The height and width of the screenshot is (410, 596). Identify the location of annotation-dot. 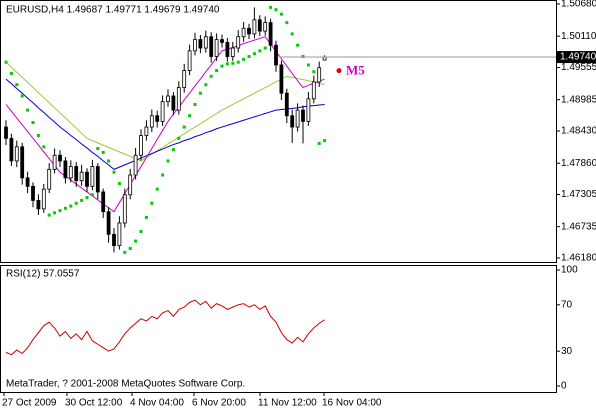
(339, 71).